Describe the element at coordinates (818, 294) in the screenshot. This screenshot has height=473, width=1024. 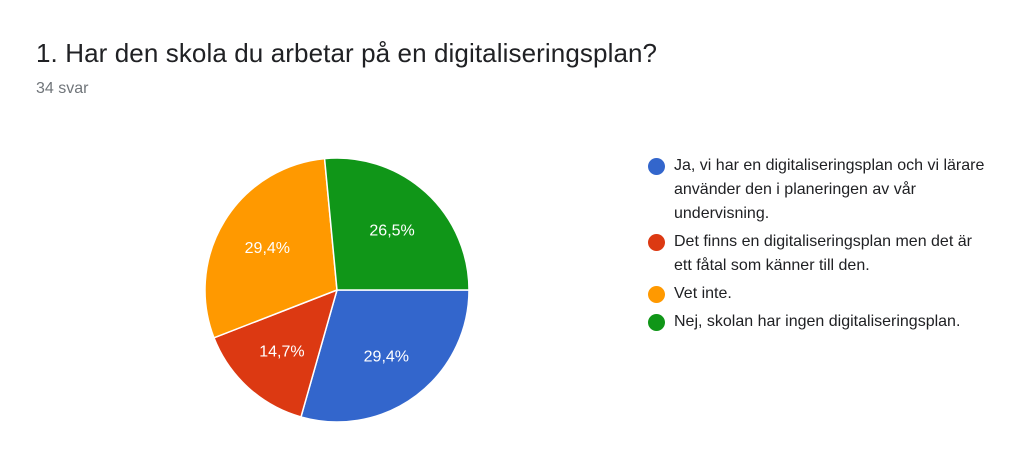
I see `legend-item-3: Vet inte.` at that location.